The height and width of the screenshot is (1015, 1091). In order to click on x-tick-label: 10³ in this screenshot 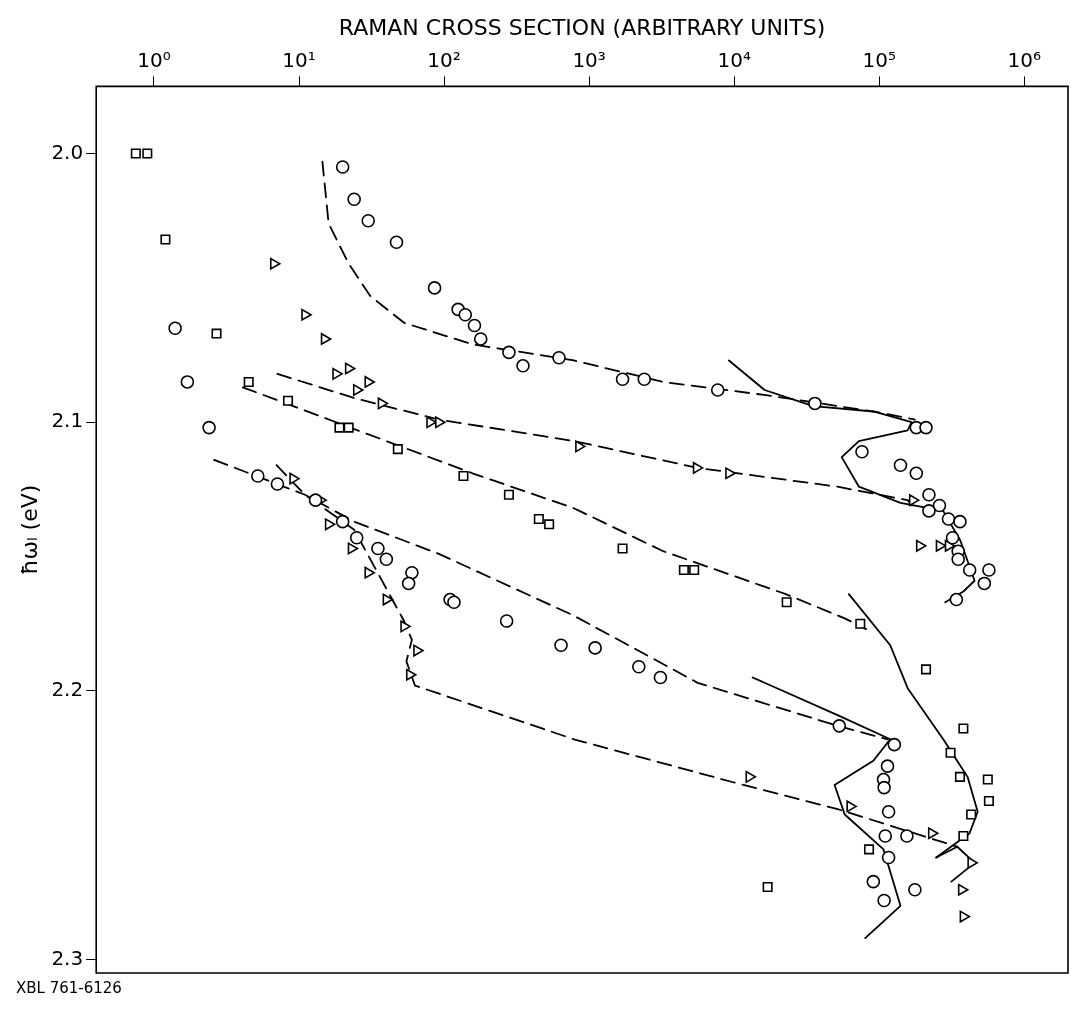, I will do `click(589, 59)`.